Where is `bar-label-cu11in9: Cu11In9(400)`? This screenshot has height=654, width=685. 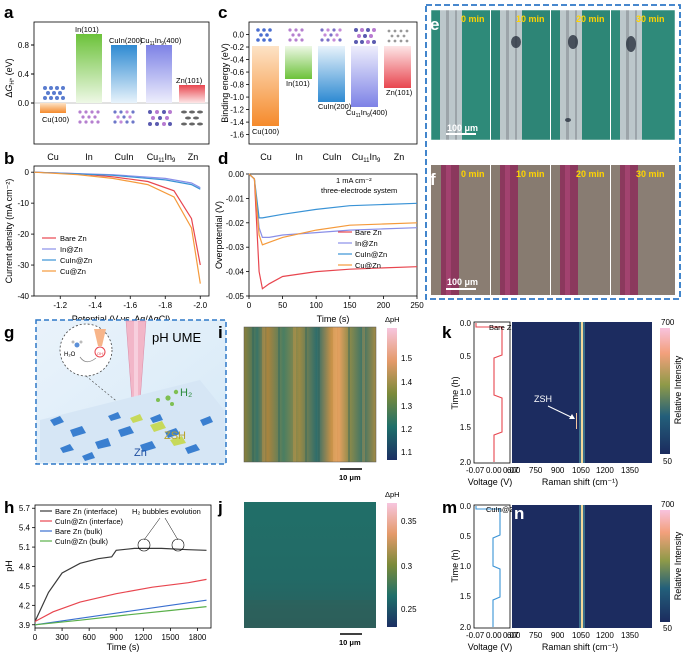 bar-label-cu11in9: Cu11In9(400) is located at coordinates (367, 113).